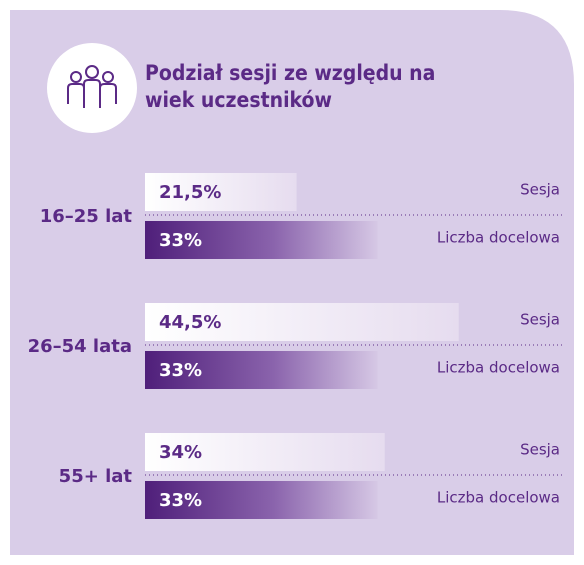  I want to click on value-label: 44,5%, so click(190, 322).